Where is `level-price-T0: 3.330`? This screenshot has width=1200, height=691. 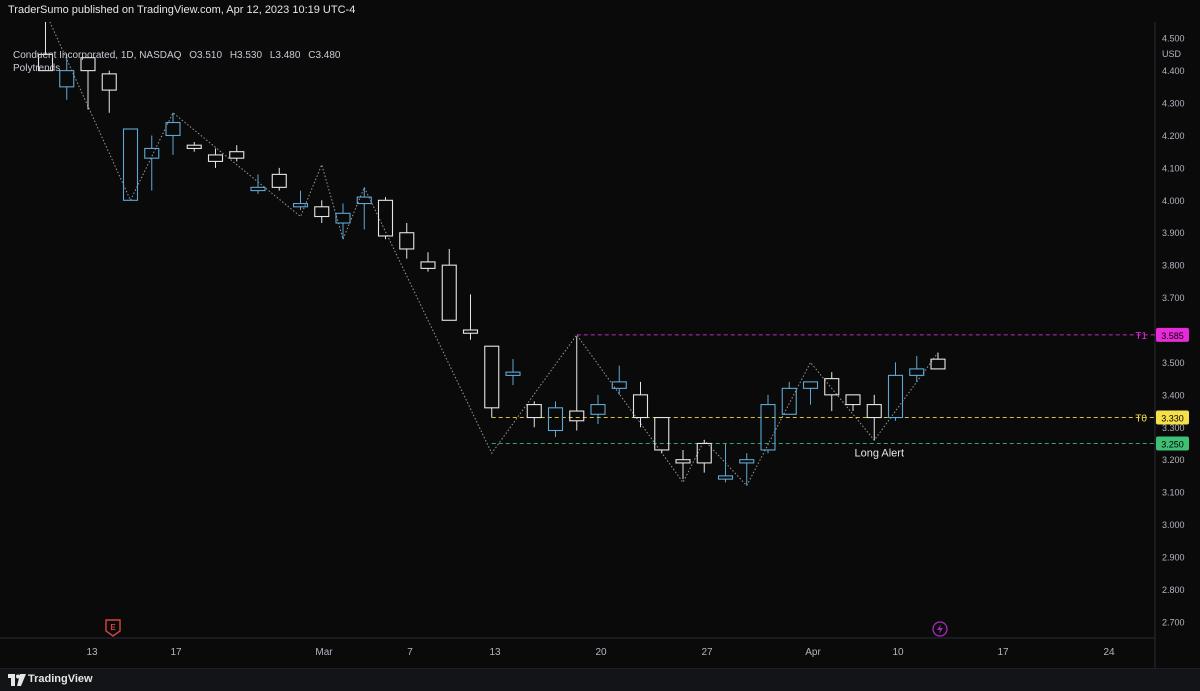 level-price-T0: 3.330 is located at coordinates (1172, 419).